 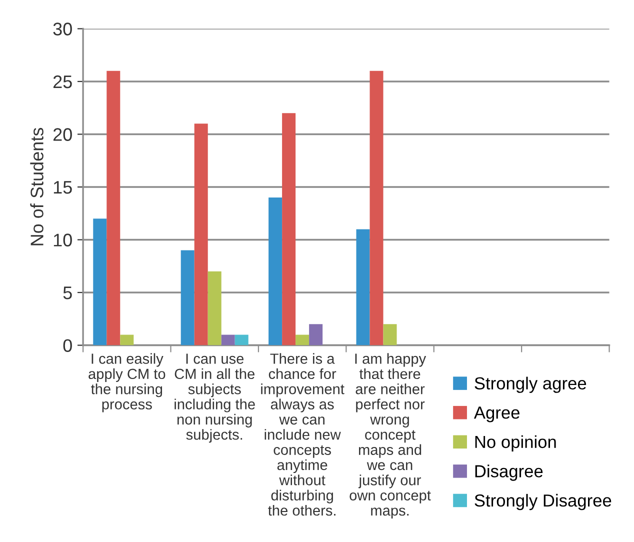 I want to click on legend-label: No opinion, so click(x=515, y=443).